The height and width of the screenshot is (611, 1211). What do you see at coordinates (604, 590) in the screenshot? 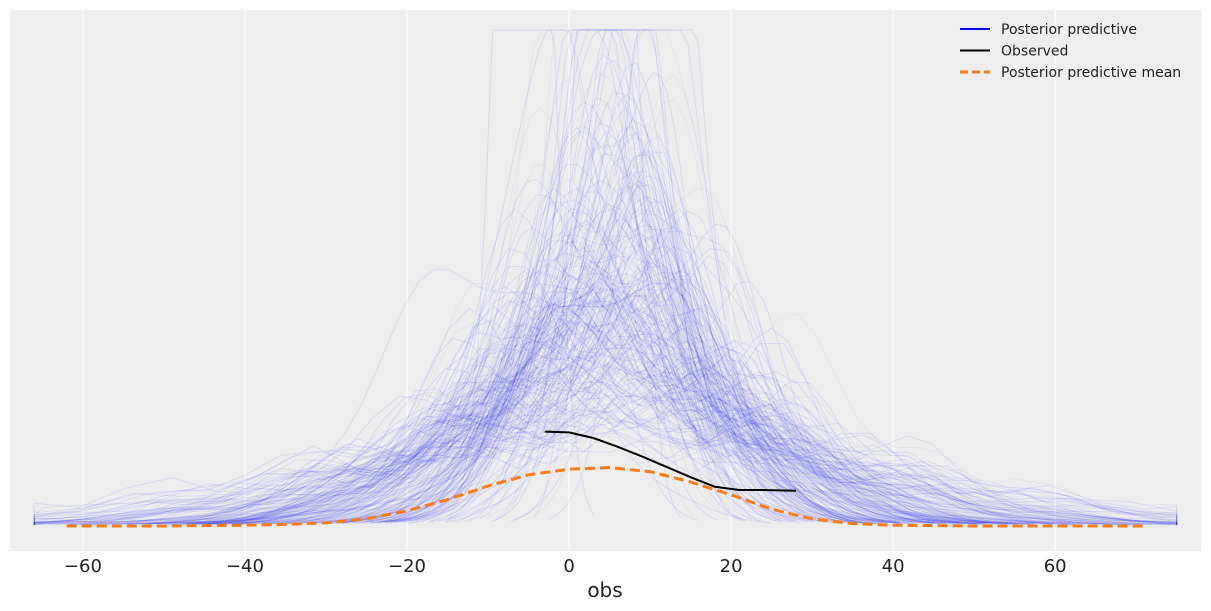
I see `x-axis-label: obs` at bounding box center [604, 590].